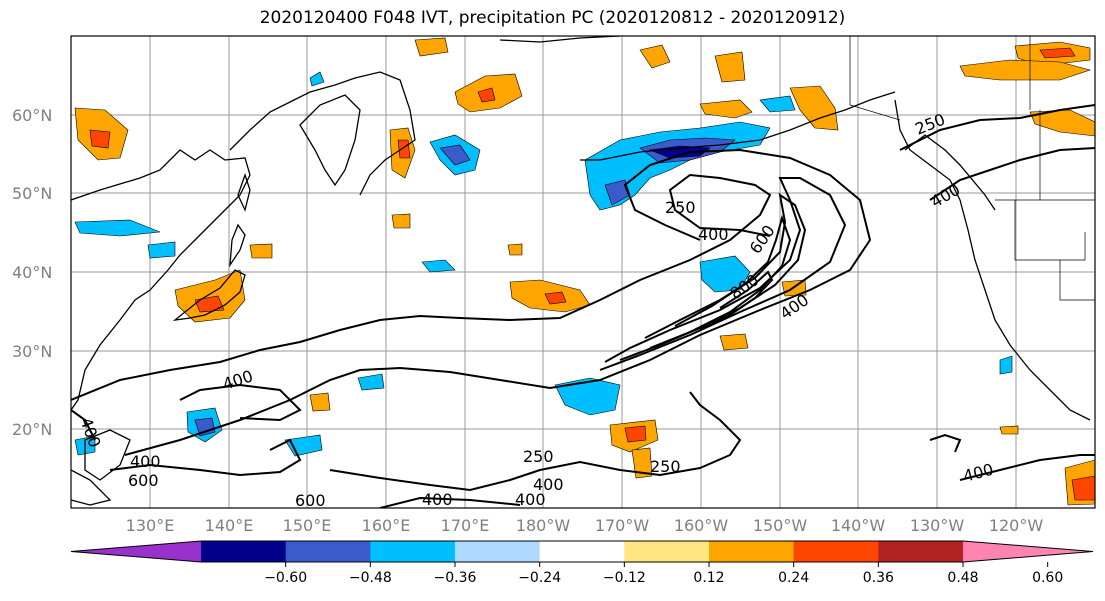 This screenshot has width=1105, height=601. Describe the element at coordinates (701, 525) in the screenshot. I see `lon-label: 160°W` at that location.